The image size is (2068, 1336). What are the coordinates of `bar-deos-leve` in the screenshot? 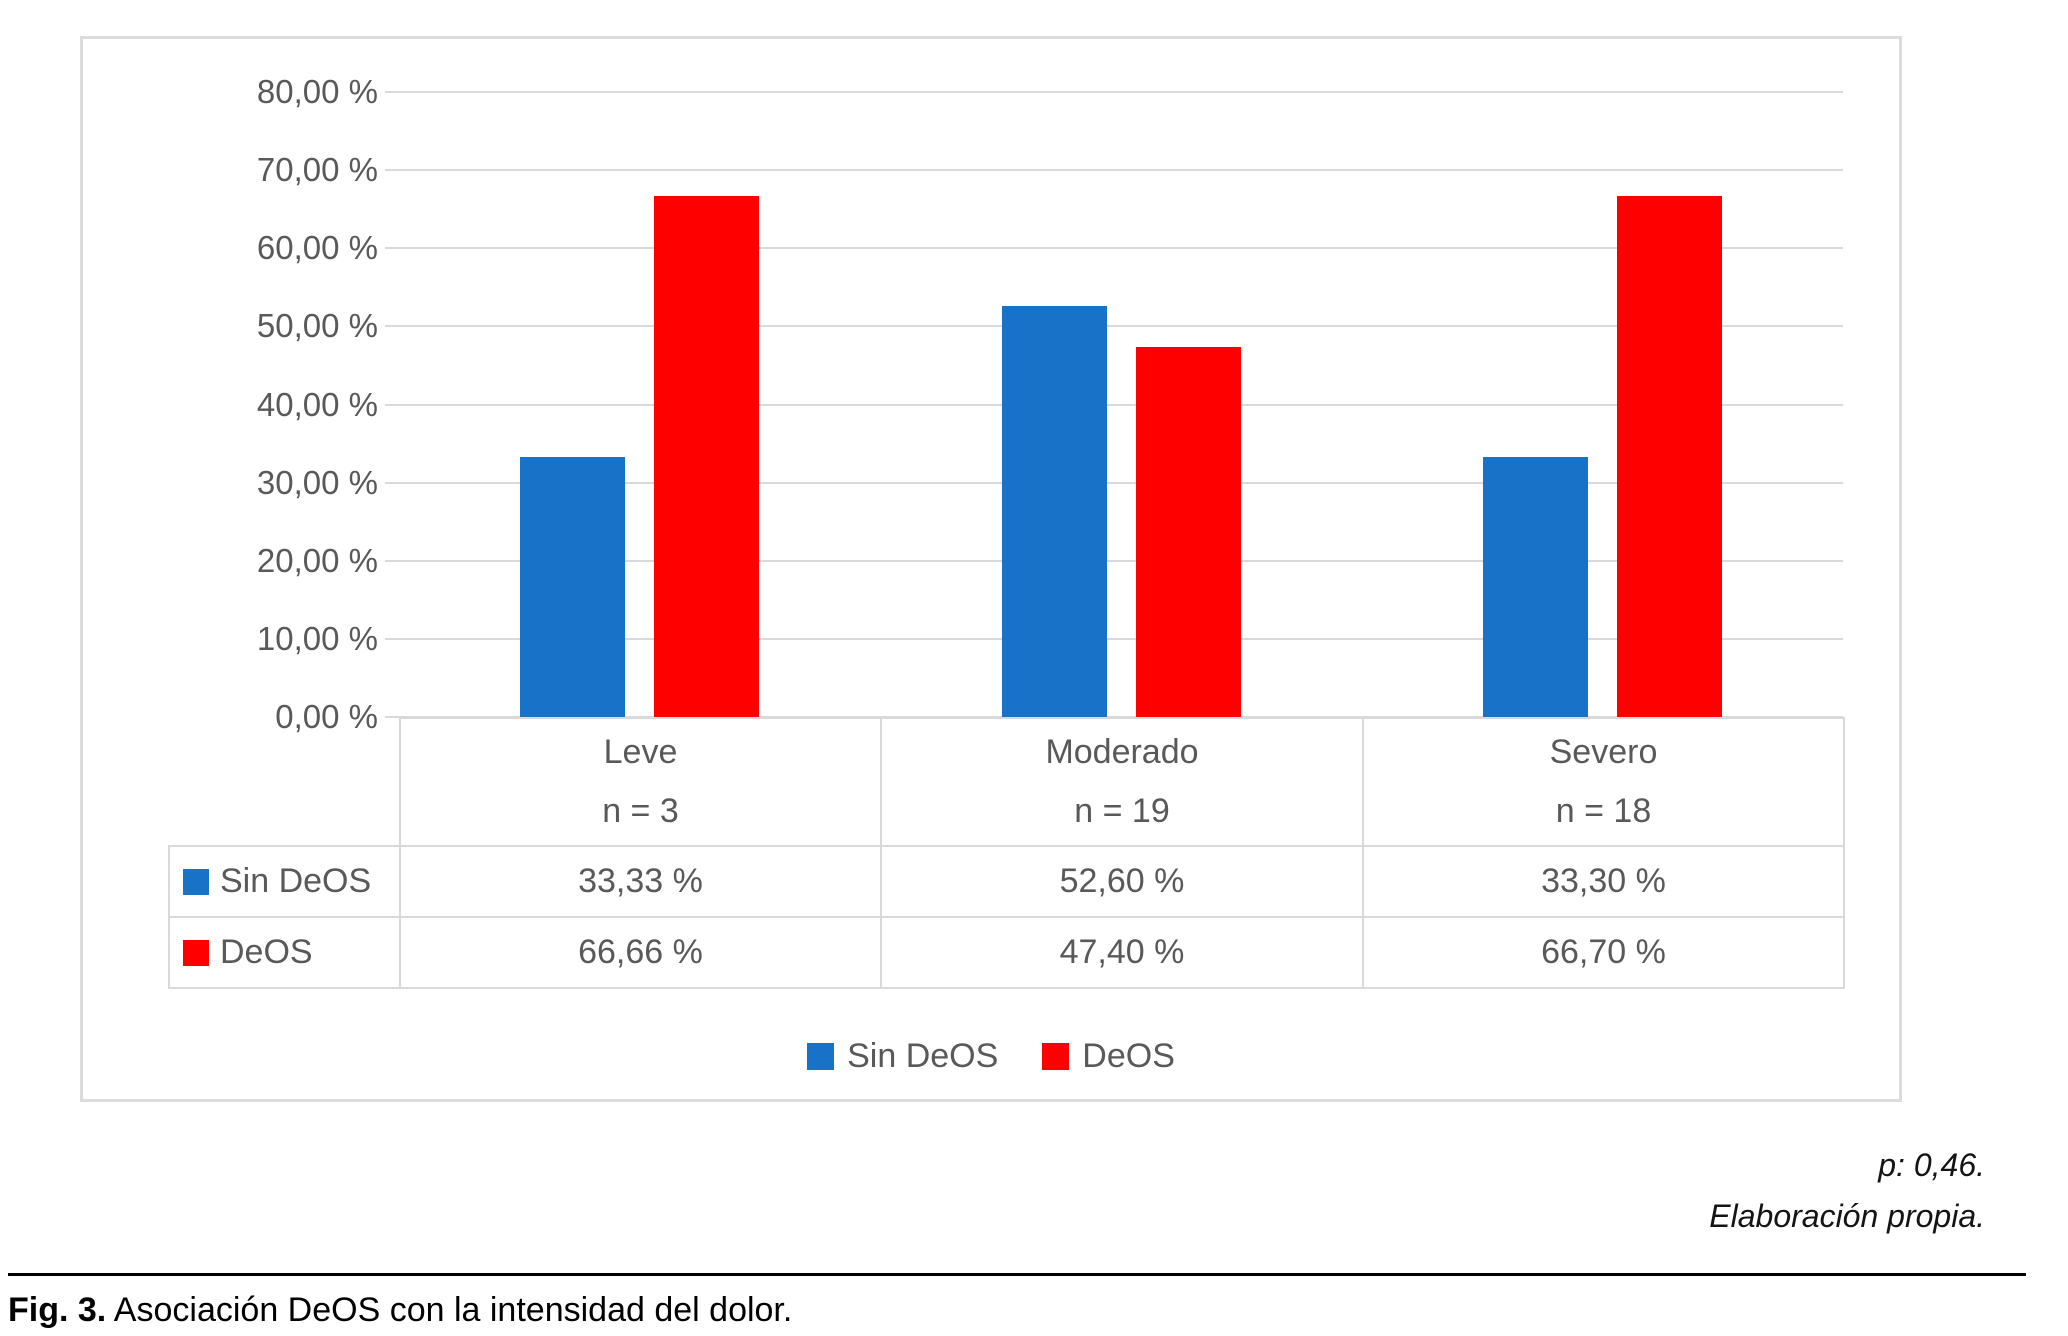 It's located at (707, 456).